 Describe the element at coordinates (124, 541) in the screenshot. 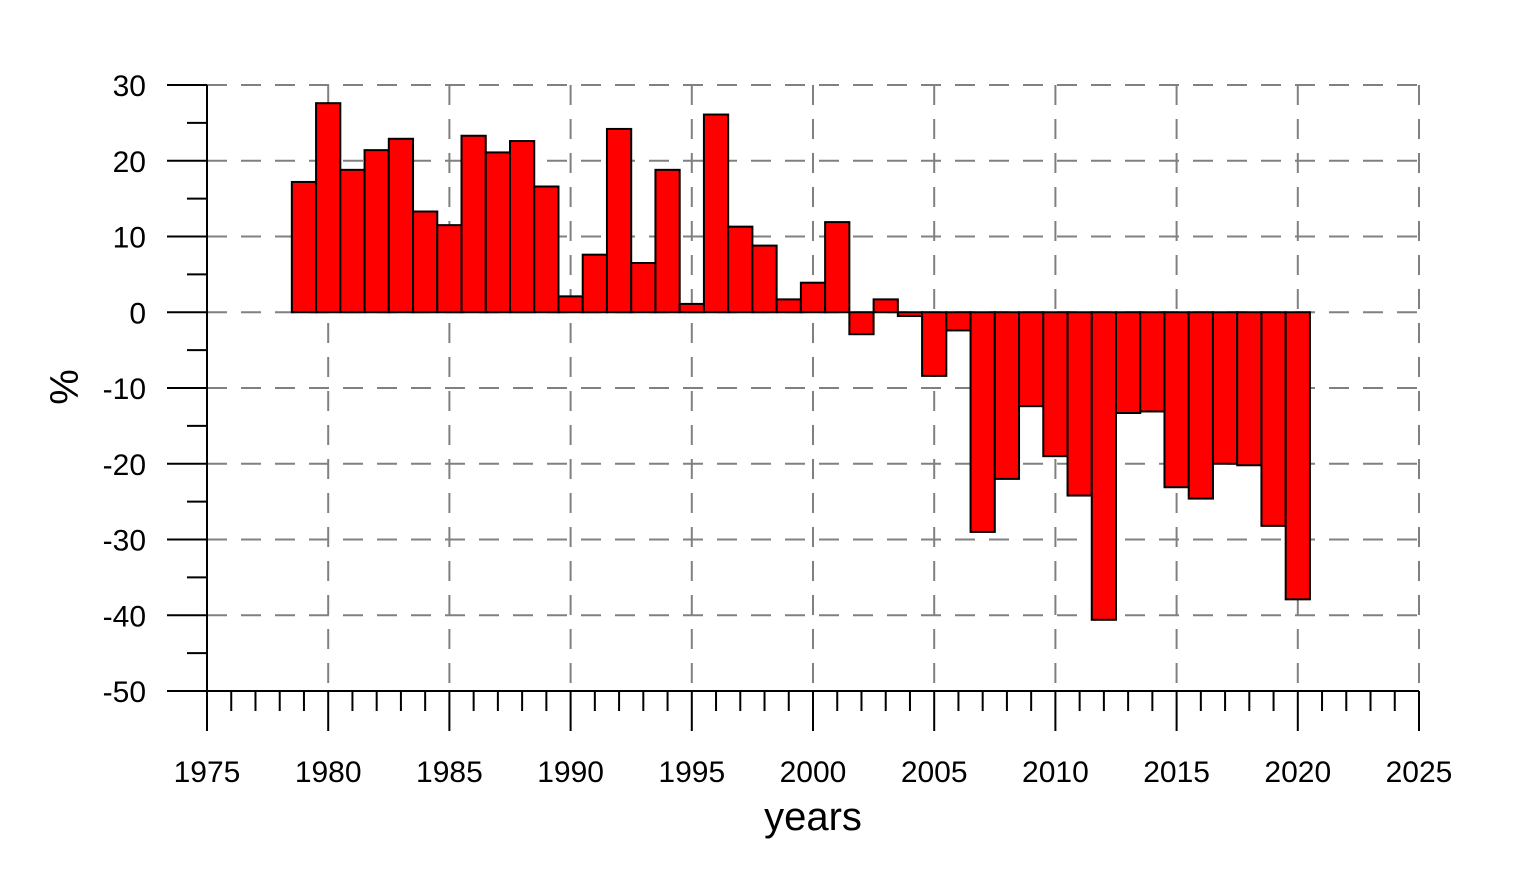

I see `y-tick-label: -30` at that location.